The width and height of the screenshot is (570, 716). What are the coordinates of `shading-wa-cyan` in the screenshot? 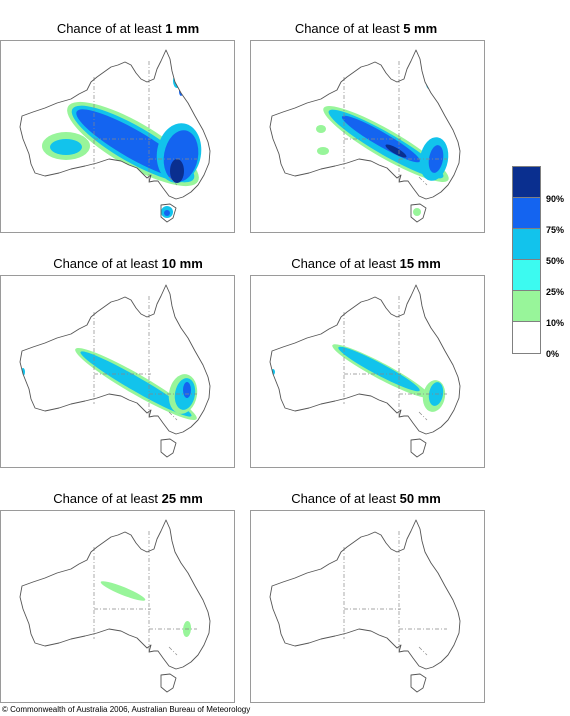 It's located at (66, 147).